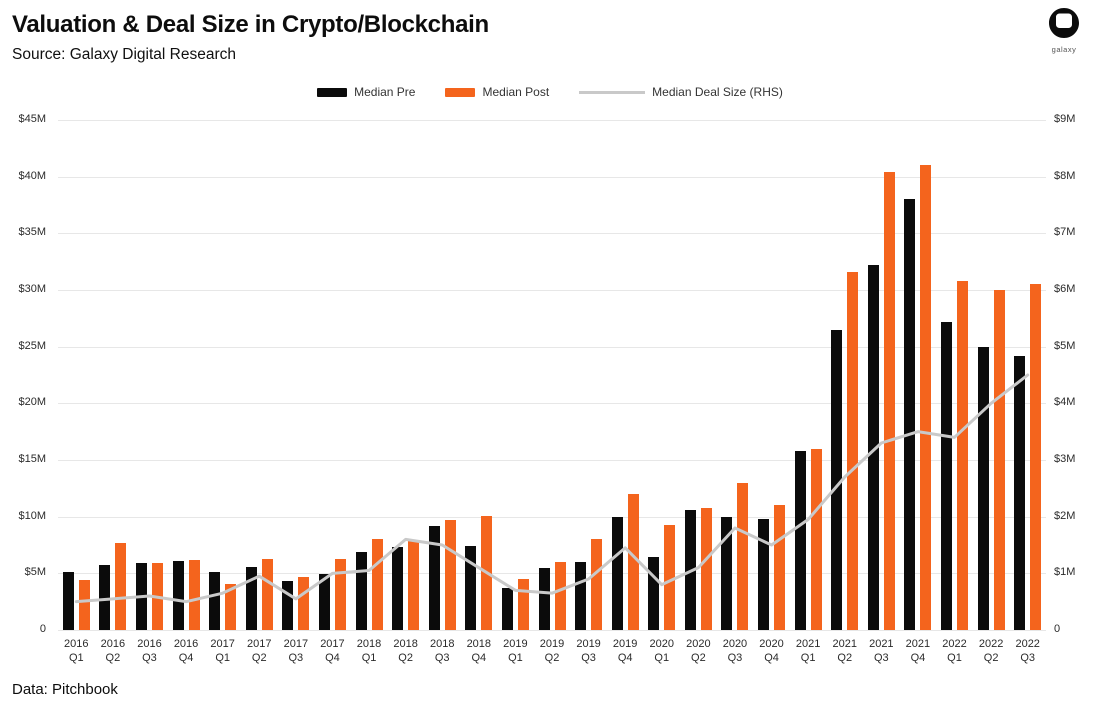  Describe the element at coordinates (479, 651) in the screenshot. I see `x-axis-label: 2018 Q4` at that location.